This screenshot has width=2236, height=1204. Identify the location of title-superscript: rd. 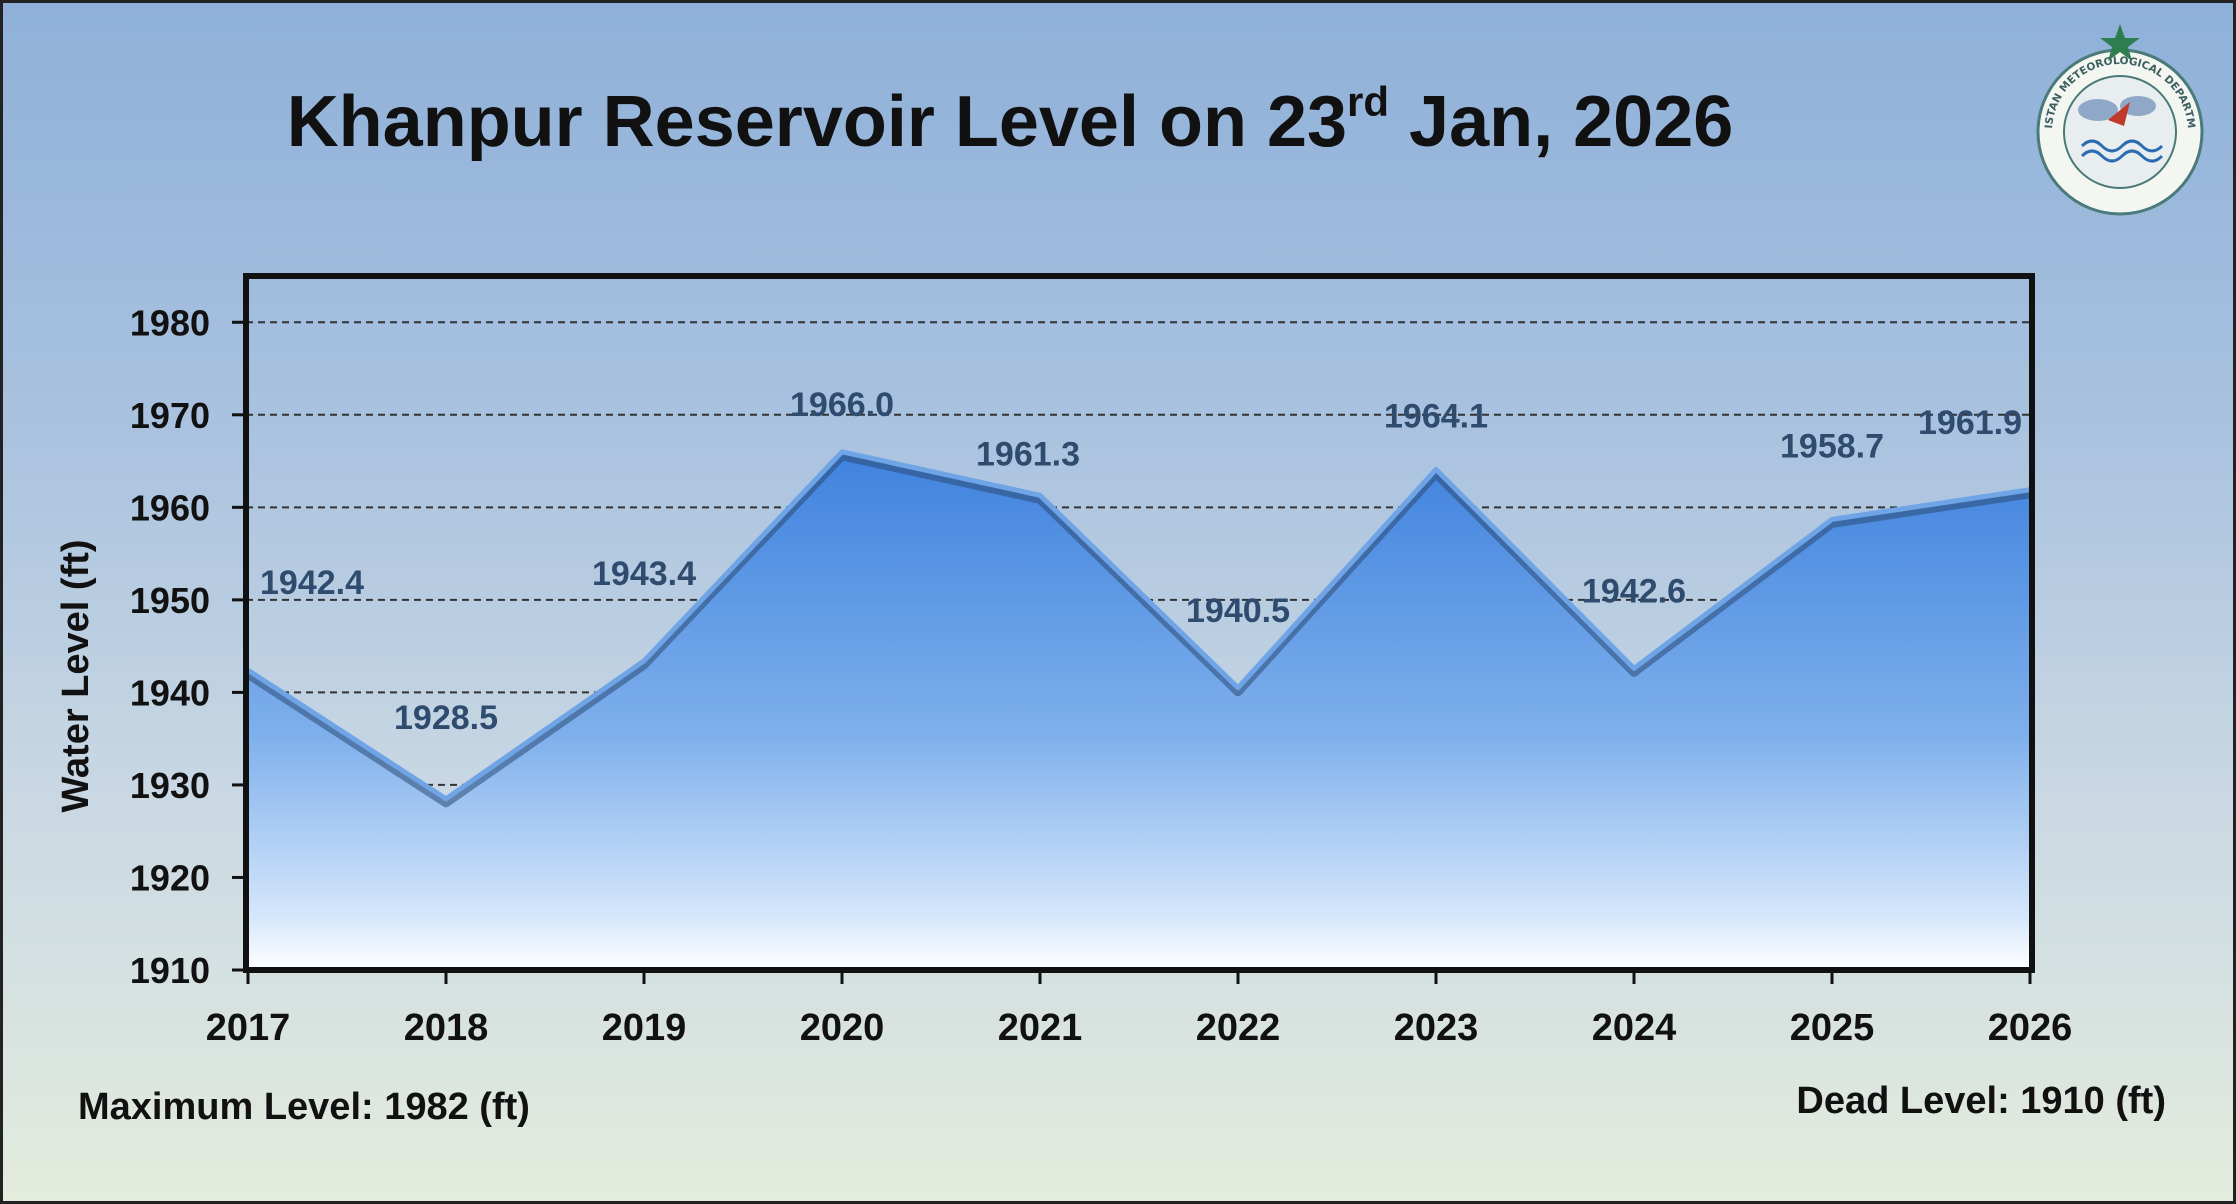
(1368, 101).